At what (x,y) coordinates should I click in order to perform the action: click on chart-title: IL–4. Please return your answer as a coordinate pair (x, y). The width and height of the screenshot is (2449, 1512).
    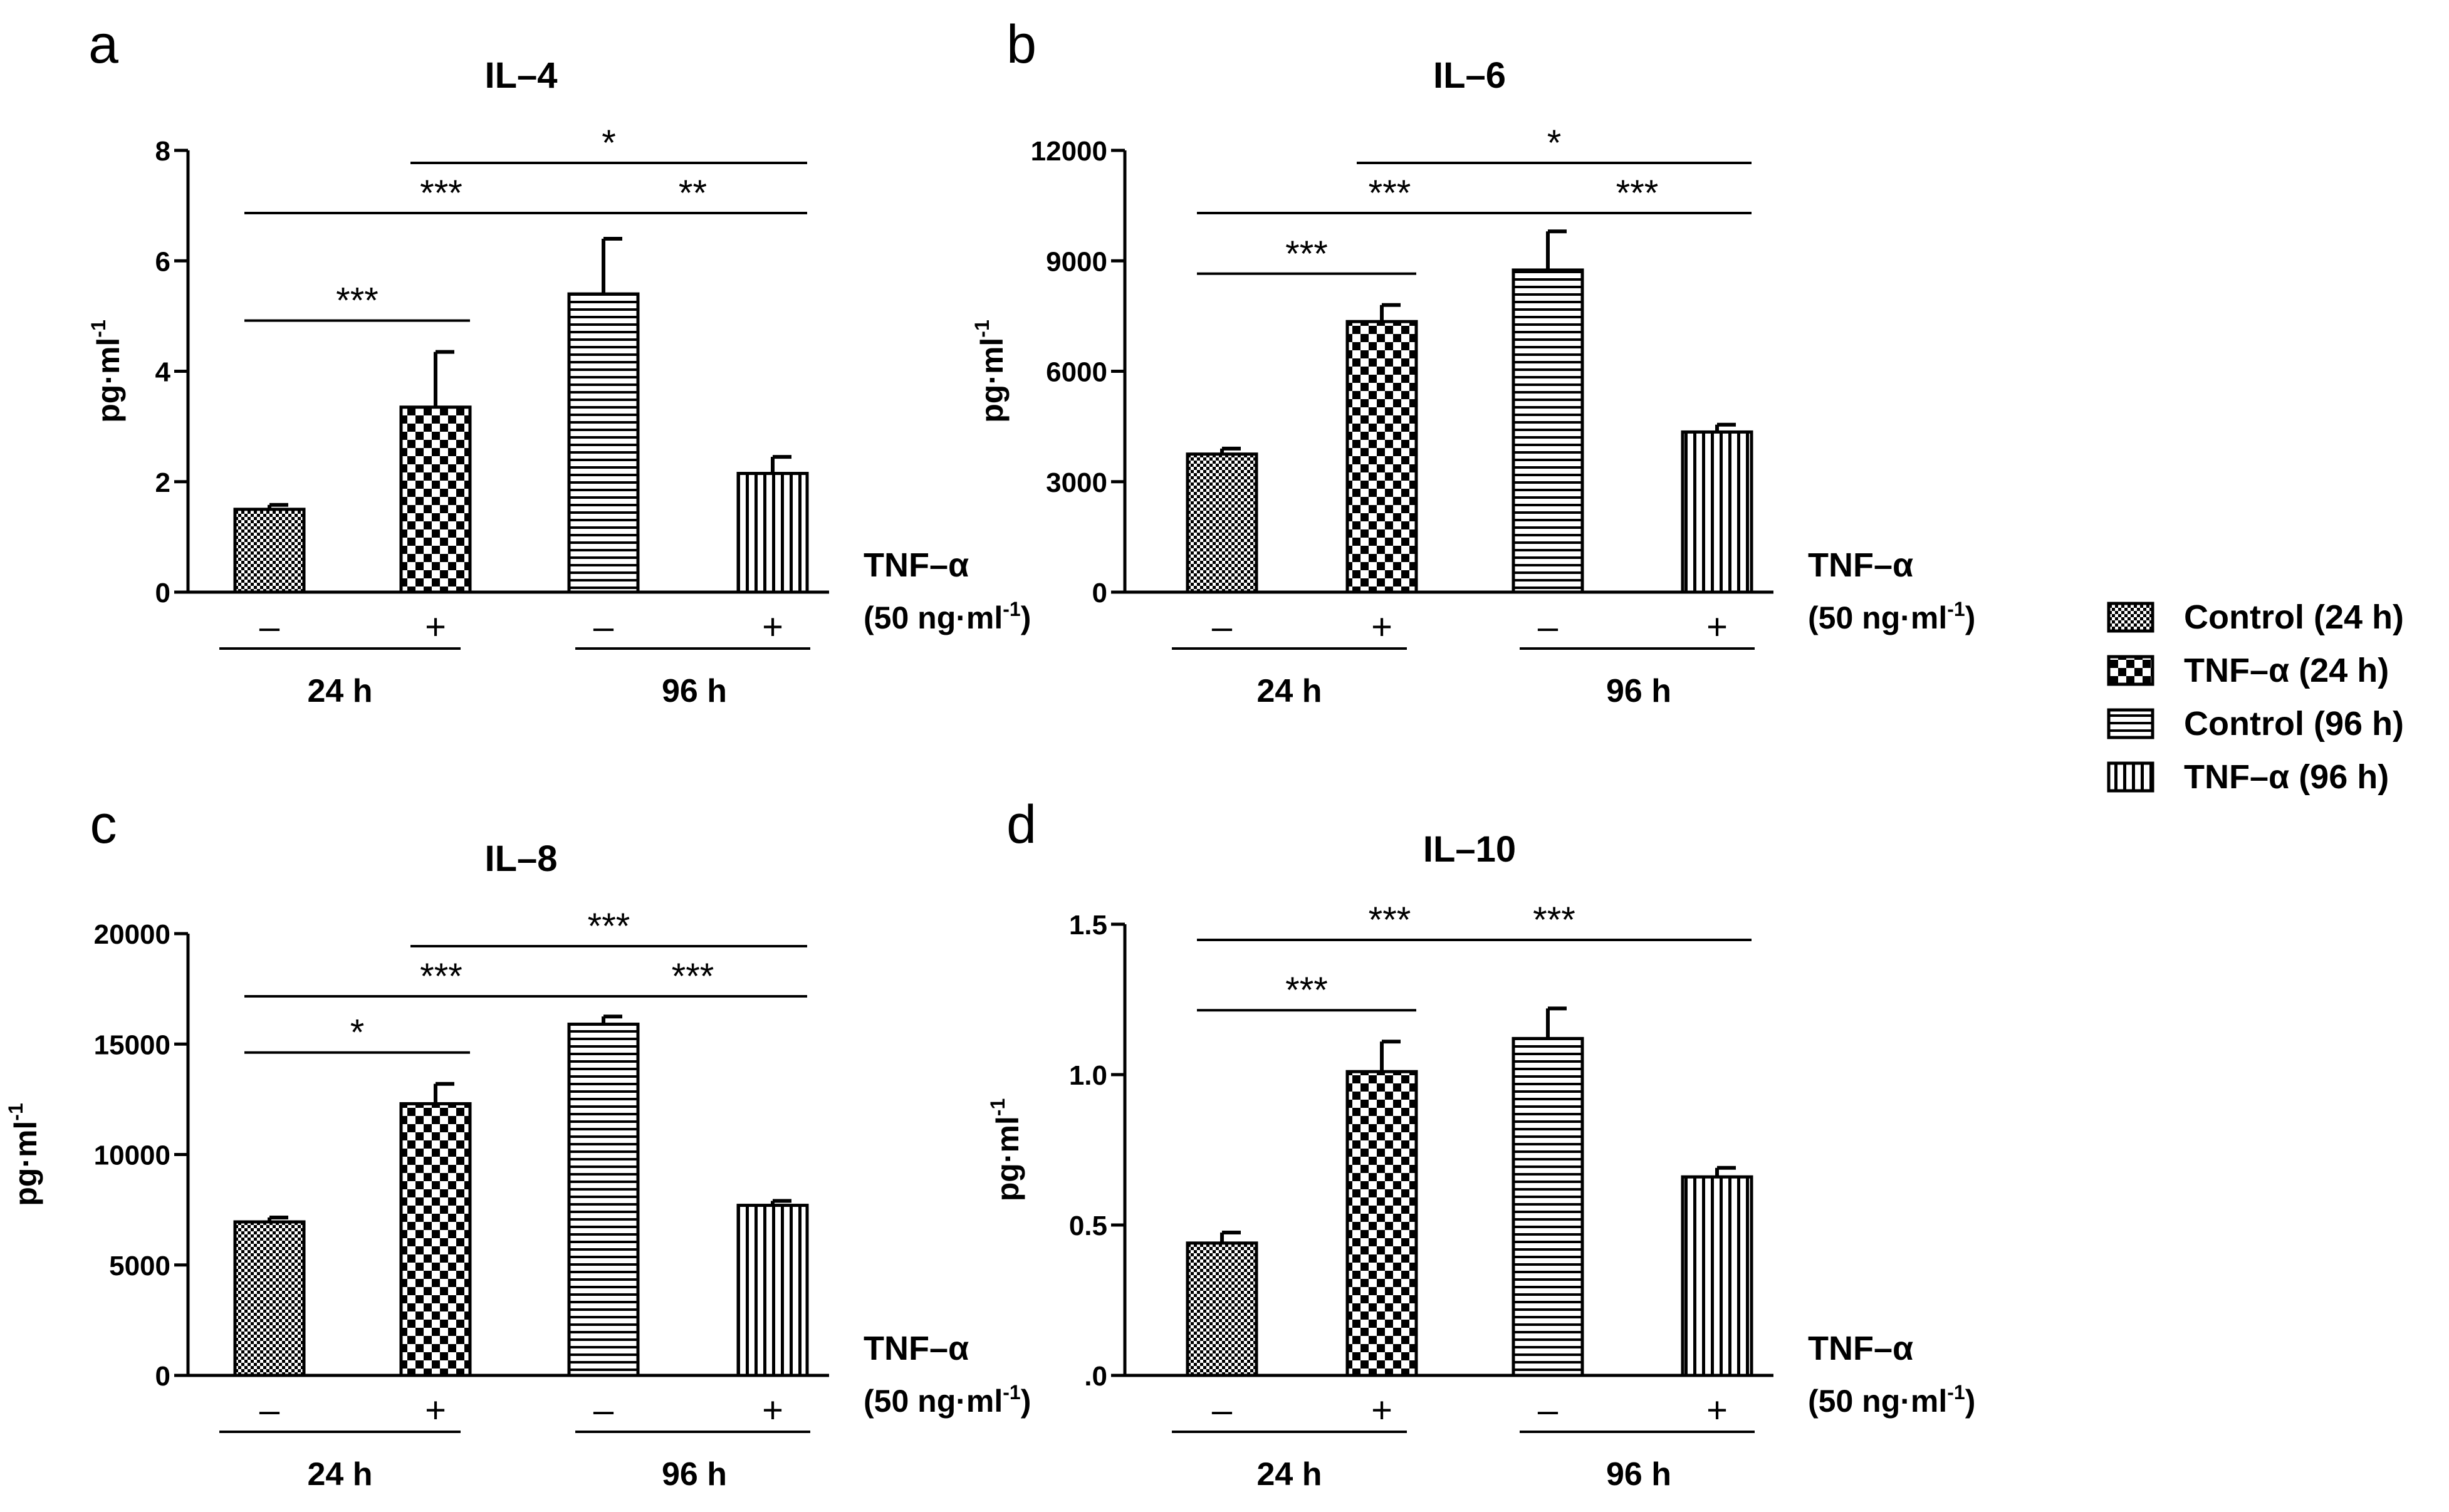
    Looking at the image, I should click on (521, 75).